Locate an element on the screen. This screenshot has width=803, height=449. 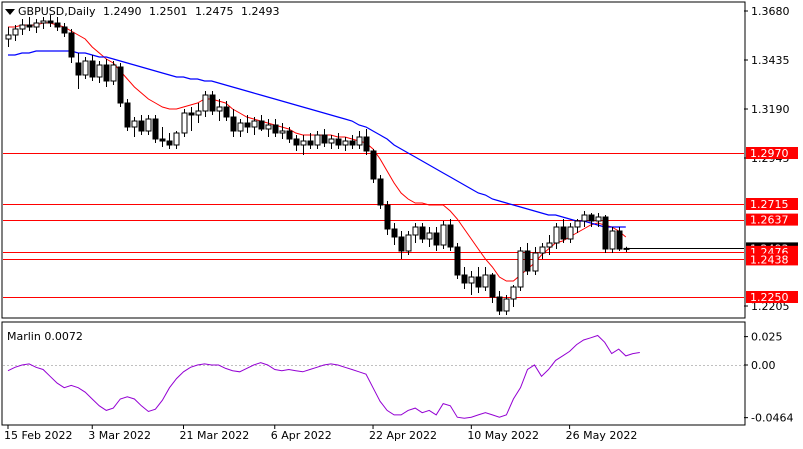
level-label-2: 1.2637 is located at coordinates (769, 220).